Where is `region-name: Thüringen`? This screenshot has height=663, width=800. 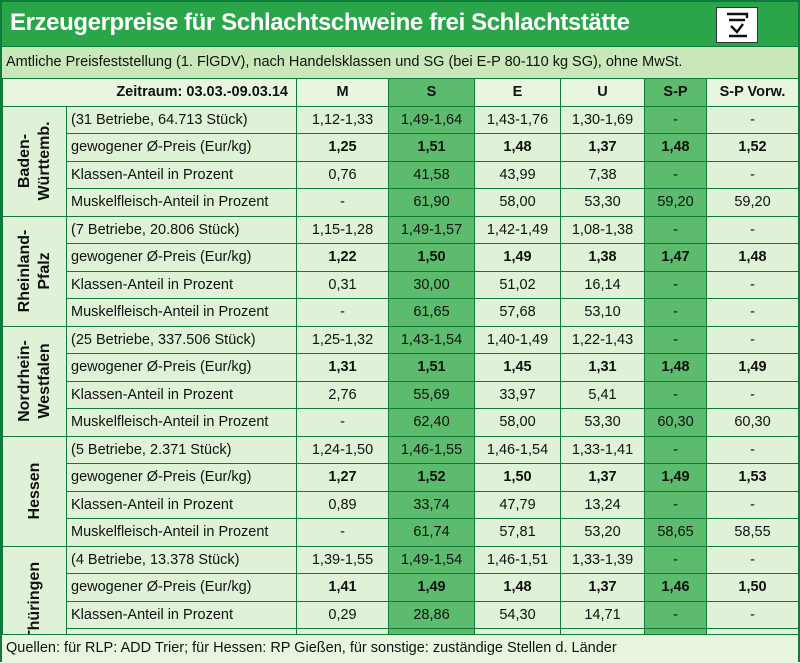 region-name: Thüringen is located at coordinates (34, 601).